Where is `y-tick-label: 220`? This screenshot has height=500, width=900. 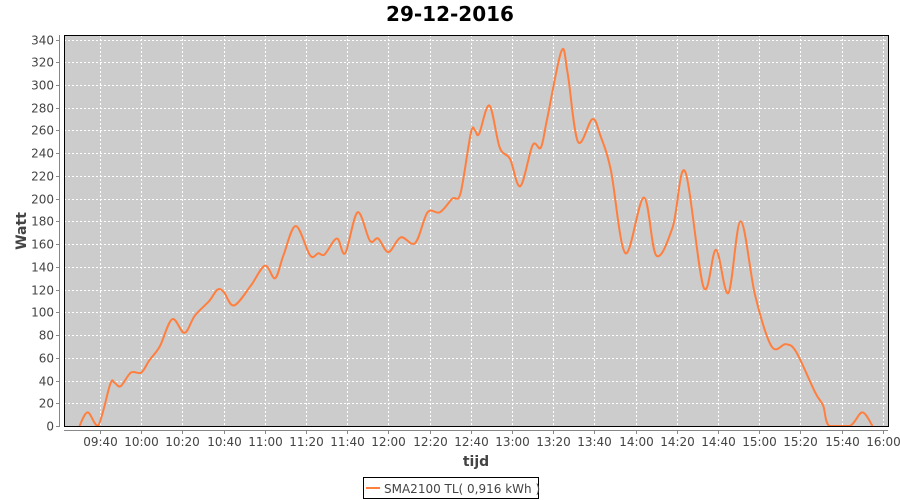 y-tick-label: 220 is located at coordinates (42, 177).